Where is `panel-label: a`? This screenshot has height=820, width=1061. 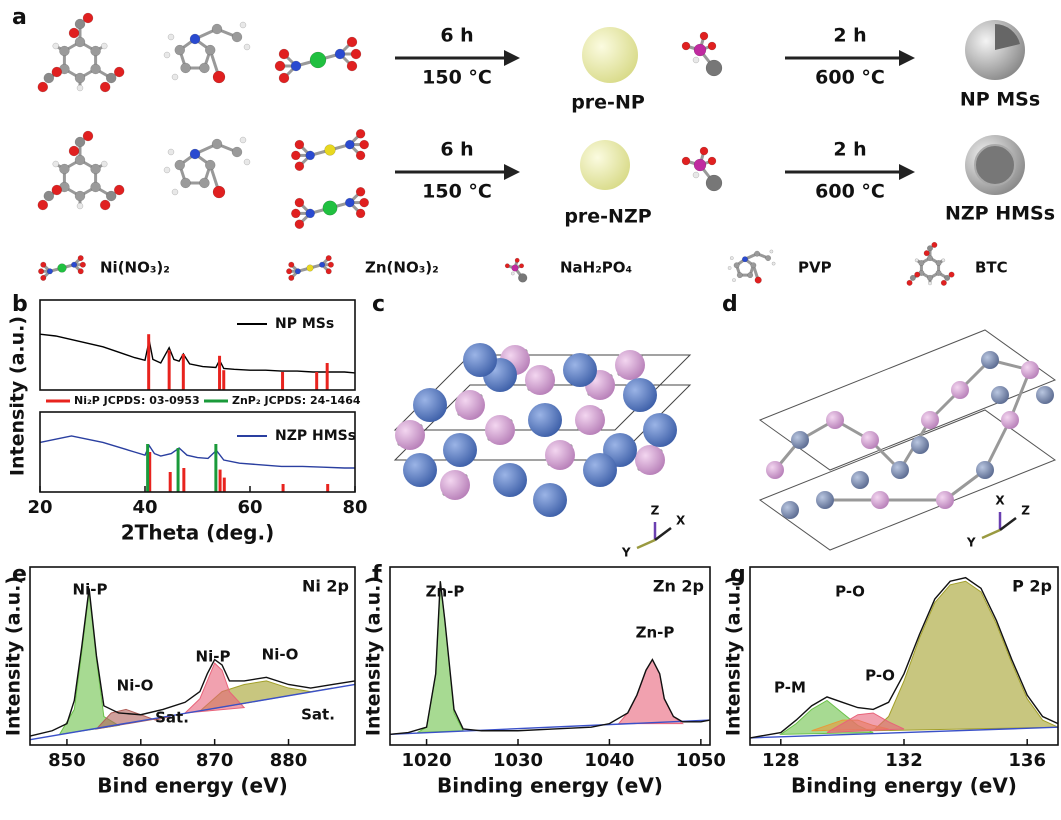 panel-label: a is located at coordinates (19, 17).